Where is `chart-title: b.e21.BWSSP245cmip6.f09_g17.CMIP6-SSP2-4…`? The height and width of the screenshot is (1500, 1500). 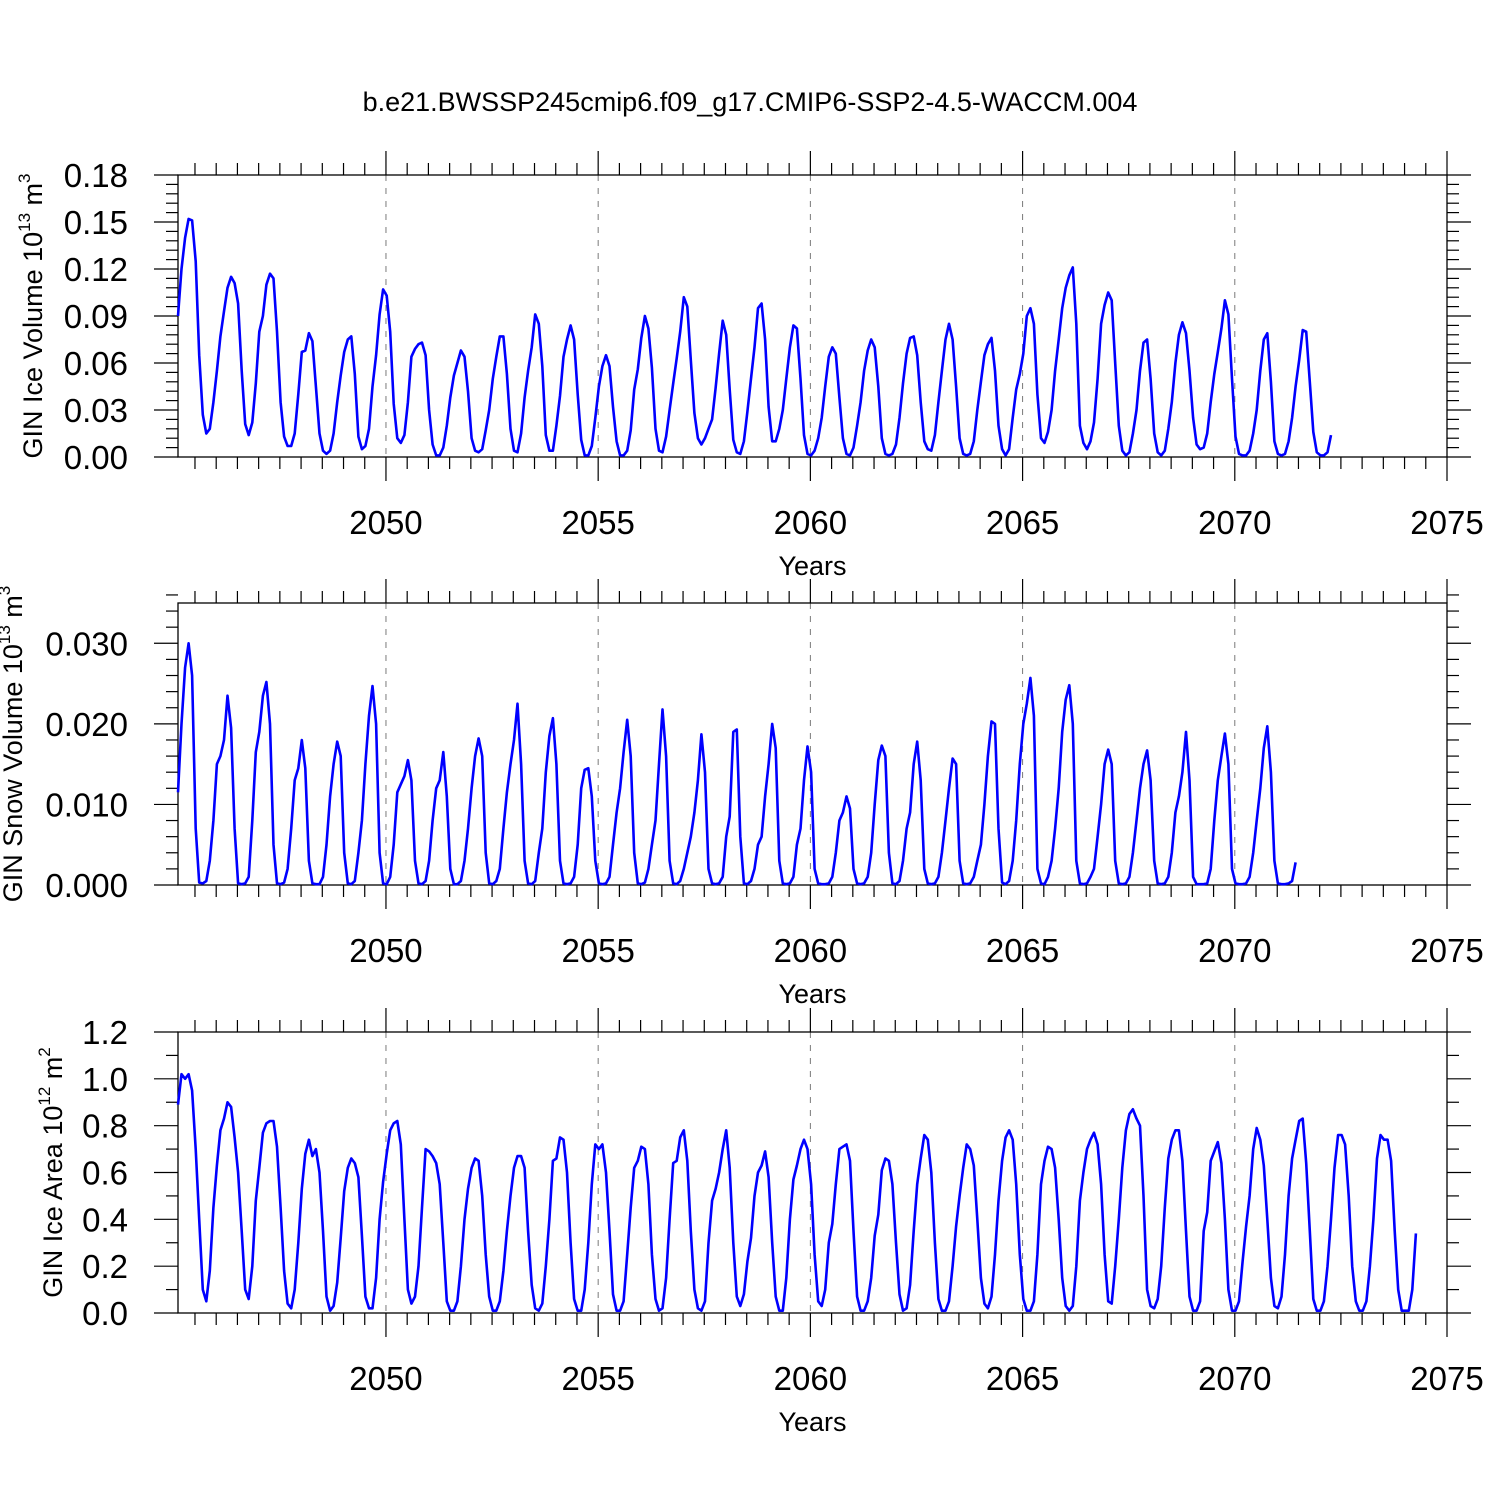
chart-title: b.e21.BWSSP245cmip6.f09_g17.CMIP6-SSP2-4… is located at coordinates (750, 102).